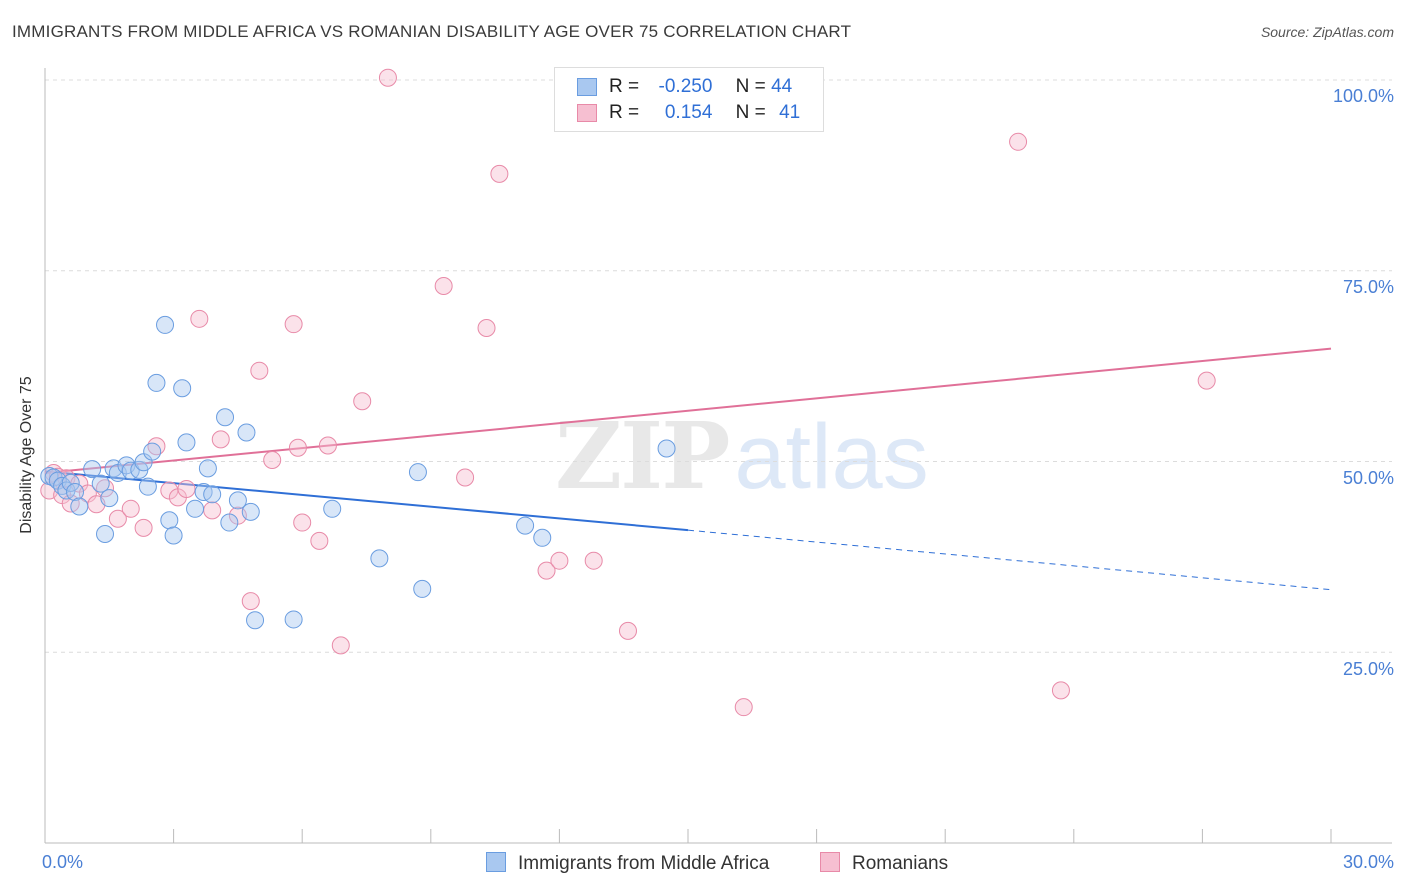 The image size is (1406, 892). I want to click on y-tick-label-25: 25.0%, so click(1368, 669).